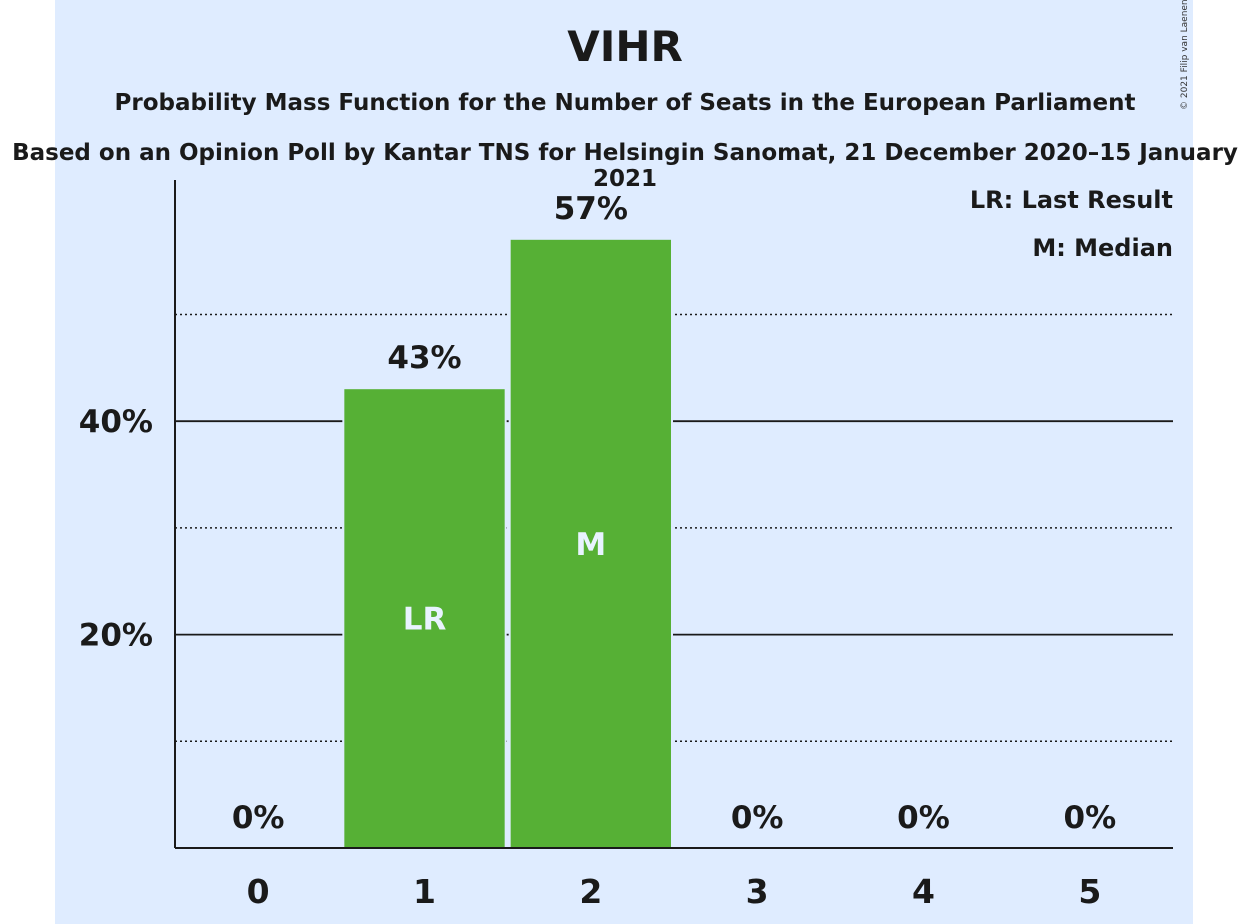 This screenshot has height=924, width=1250. Describe the element at coordinates (1089, 891) in the screenshot. I see `x-tick-label: 5` at that location.